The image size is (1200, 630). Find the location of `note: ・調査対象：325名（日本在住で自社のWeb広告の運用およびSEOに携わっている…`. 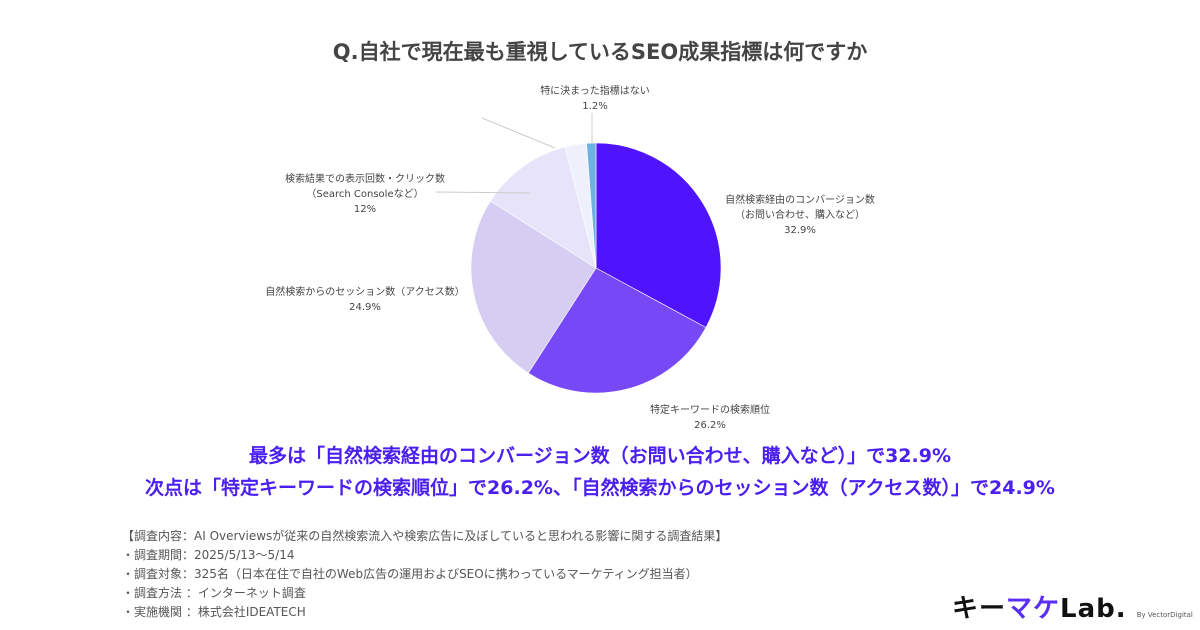

note: ・調査対象：325名（日本在住で自社のWeb広告の運用およびSEOに携わっている… is located at coordinates (410, 574).